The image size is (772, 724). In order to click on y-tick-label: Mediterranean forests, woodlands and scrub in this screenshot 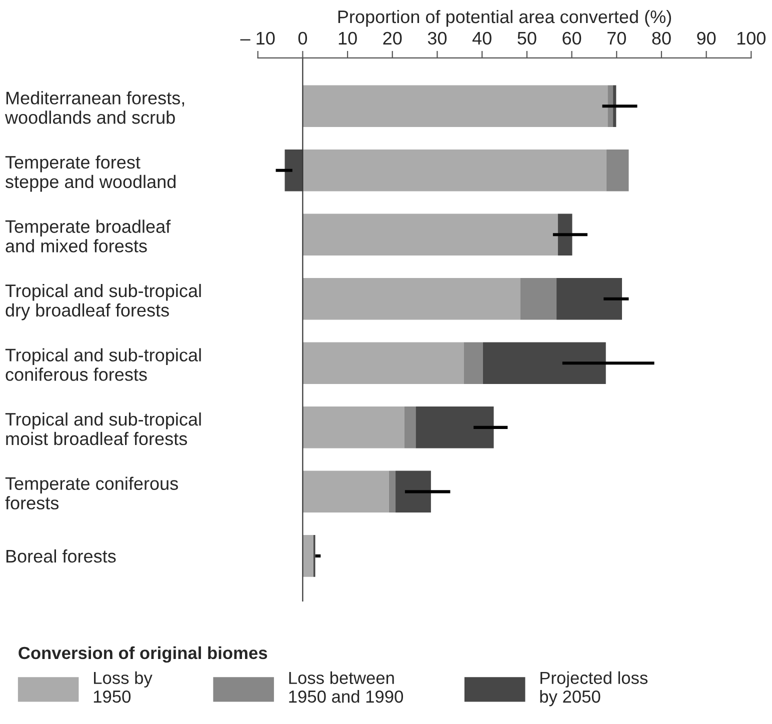, I will do `click(94, 107)`.